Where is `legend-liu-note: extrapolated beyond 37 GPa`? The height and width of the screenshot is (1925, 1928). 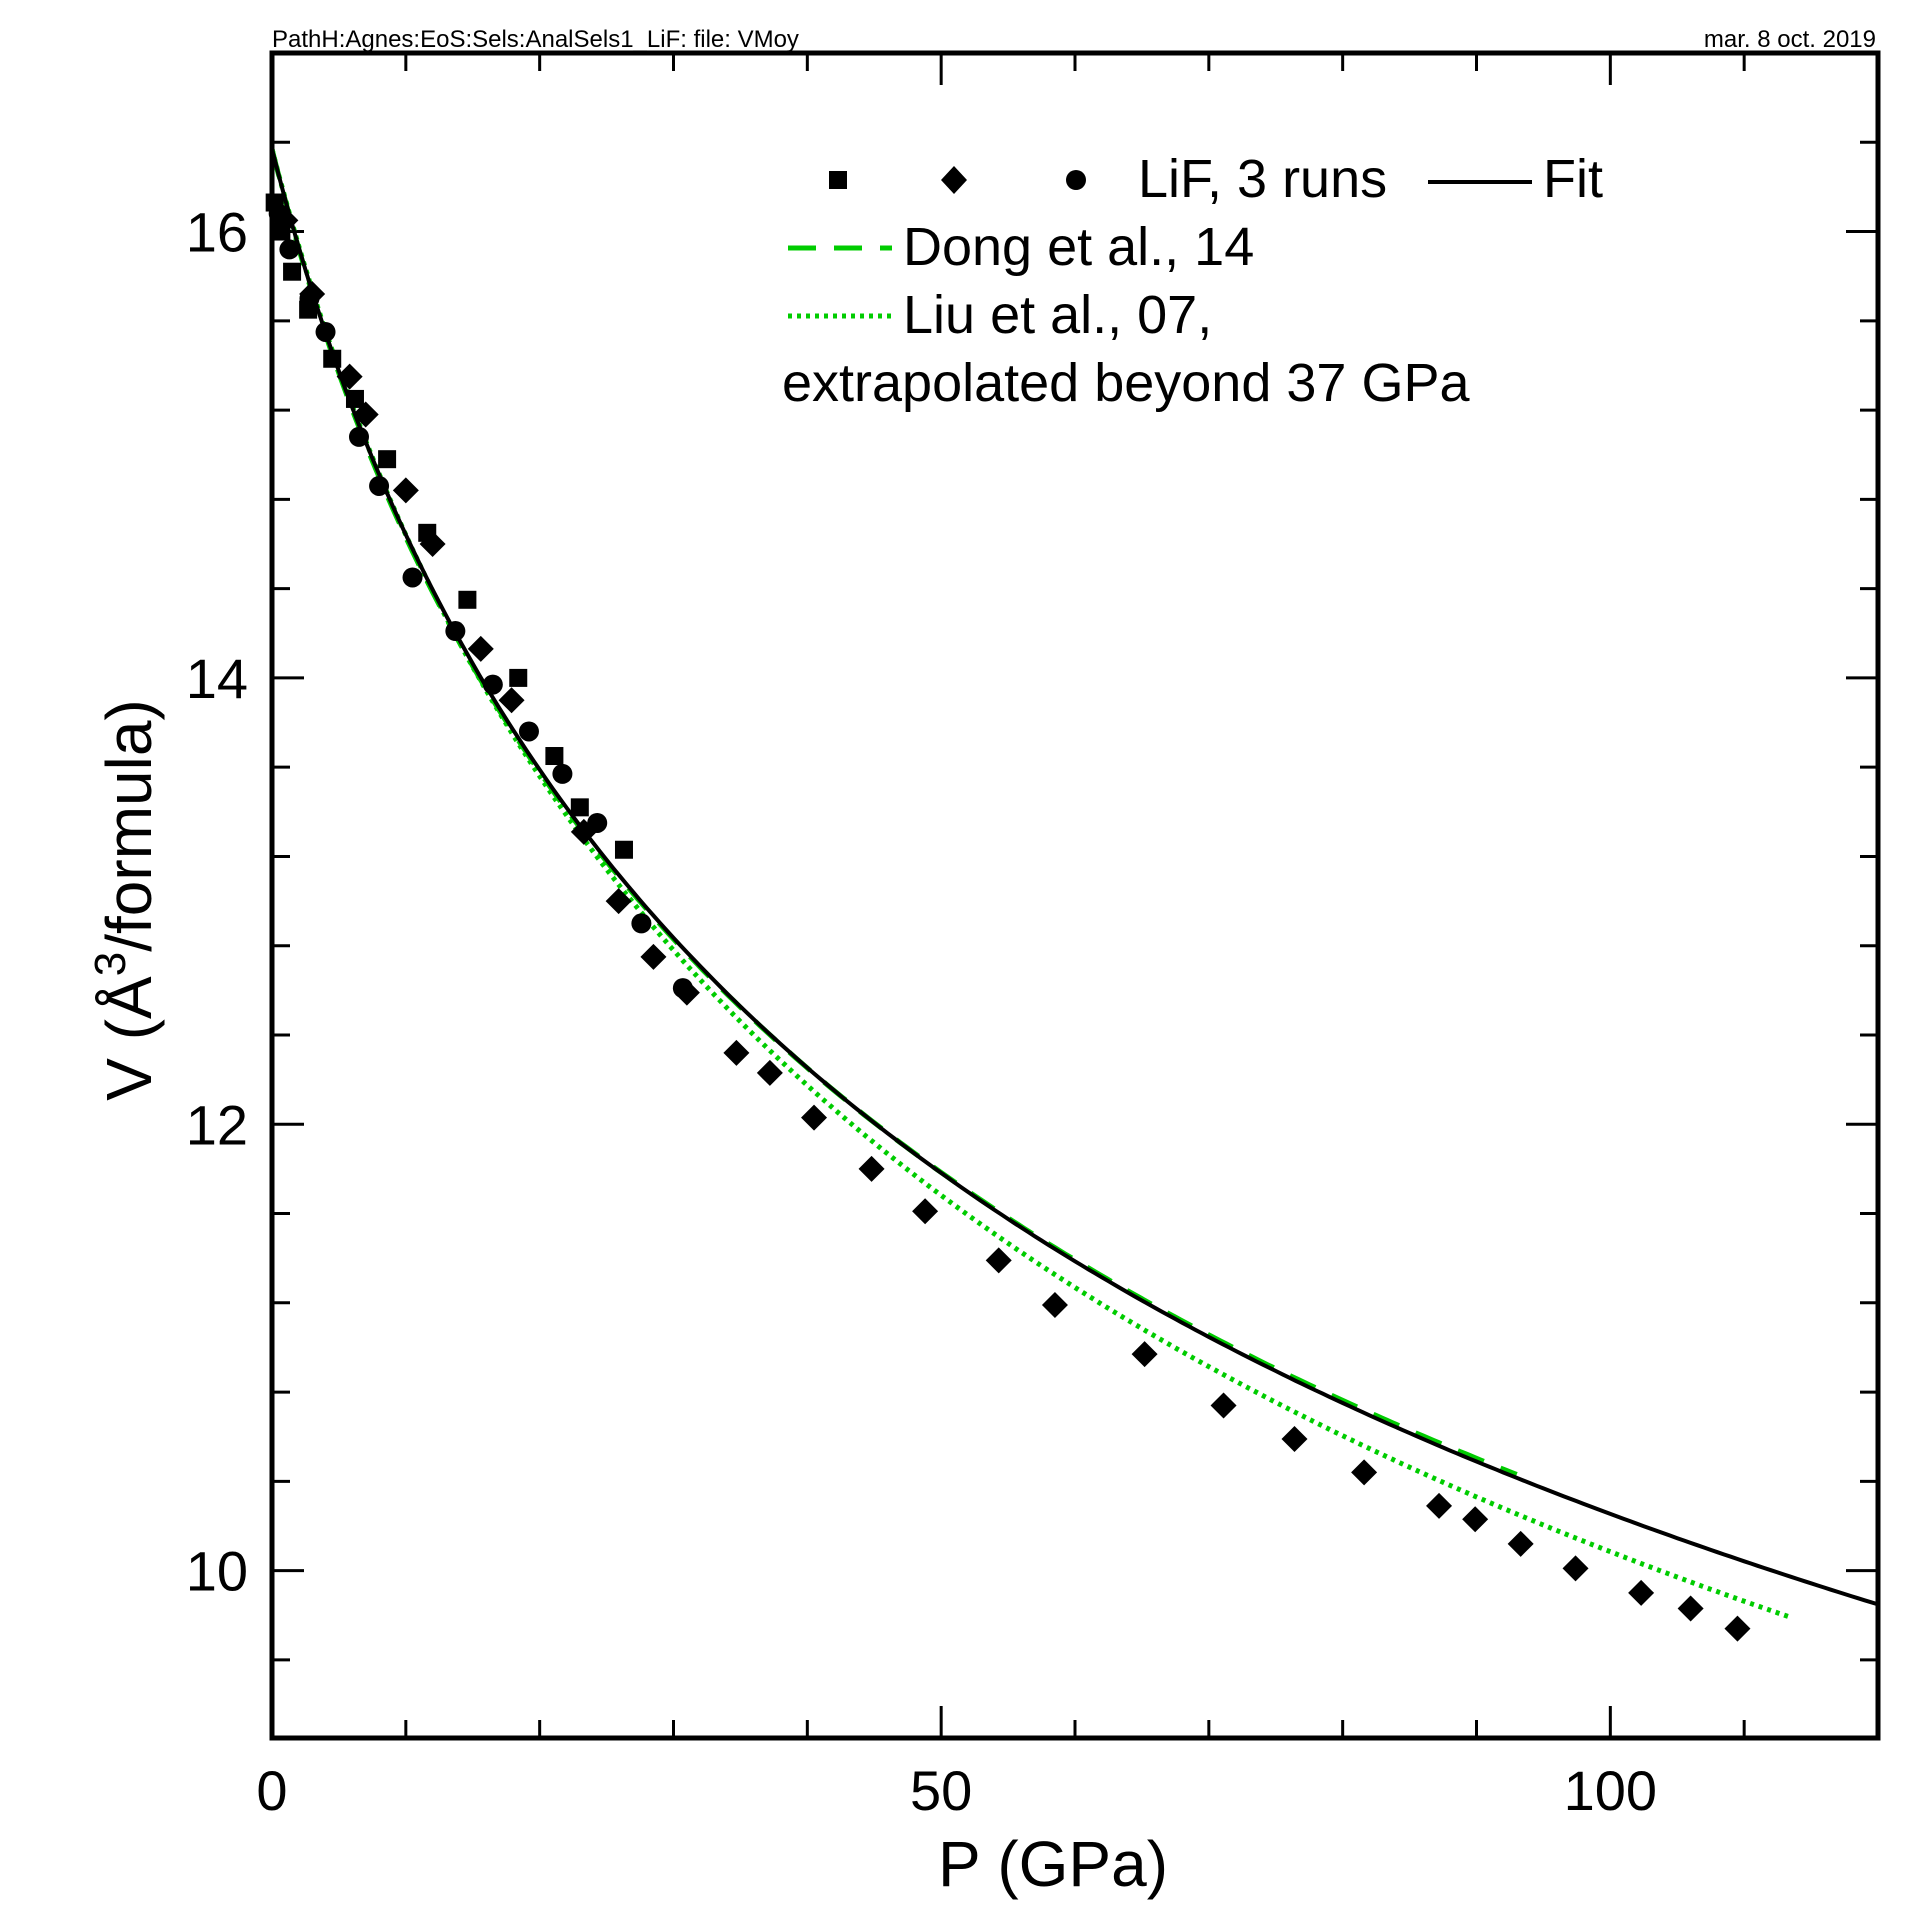
legend-liu-note: extrapolated beyond 37 GPa is located at coordinates (1126, 383).